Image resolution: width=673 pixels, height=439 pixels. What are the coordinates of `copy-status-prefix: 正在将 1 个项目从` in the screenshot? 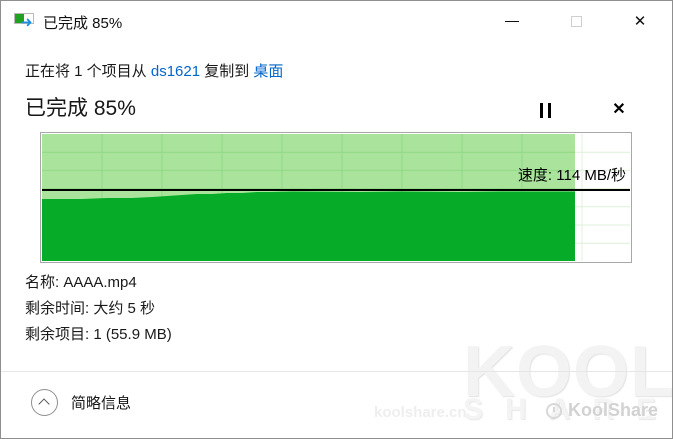 It's located at (88, 71).